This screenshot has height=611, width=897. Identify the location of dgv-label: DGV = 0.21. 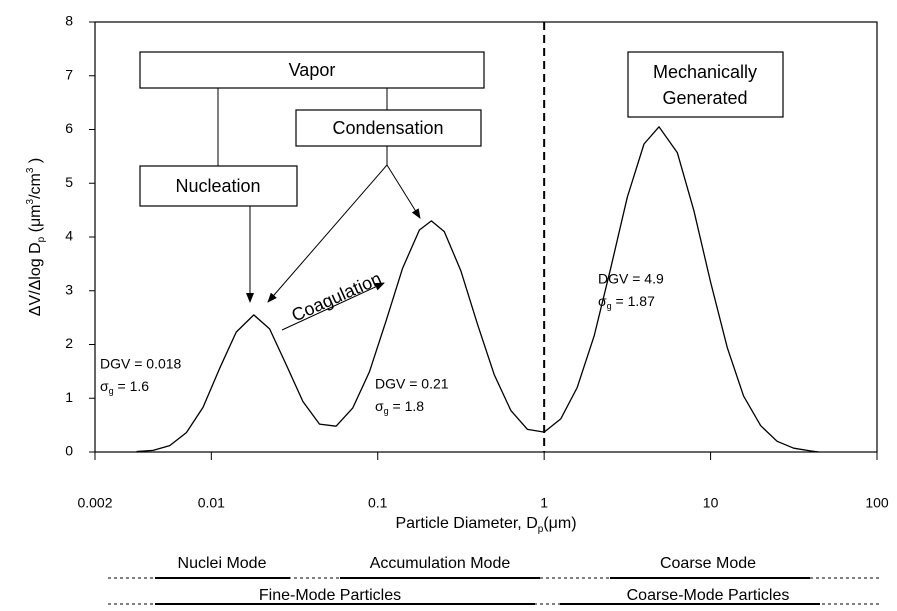
(412, 384).